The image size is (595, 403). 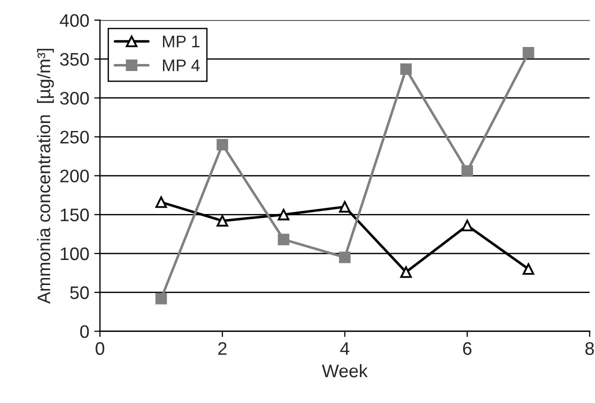 I want to click on y-tick-label: 0, so click(x=84, y=331).